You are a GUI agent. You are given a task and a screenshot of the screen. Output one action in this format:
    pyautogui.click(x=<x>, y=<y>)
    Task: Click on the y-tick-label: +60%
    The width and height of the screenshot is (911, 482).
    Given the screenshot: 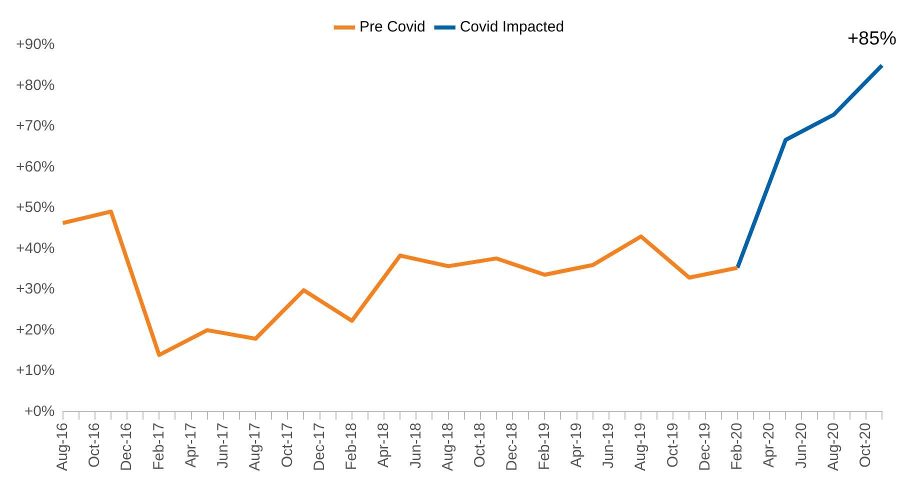 What is the action you would take?
    pyautogui.click(x=35, y=167)
    